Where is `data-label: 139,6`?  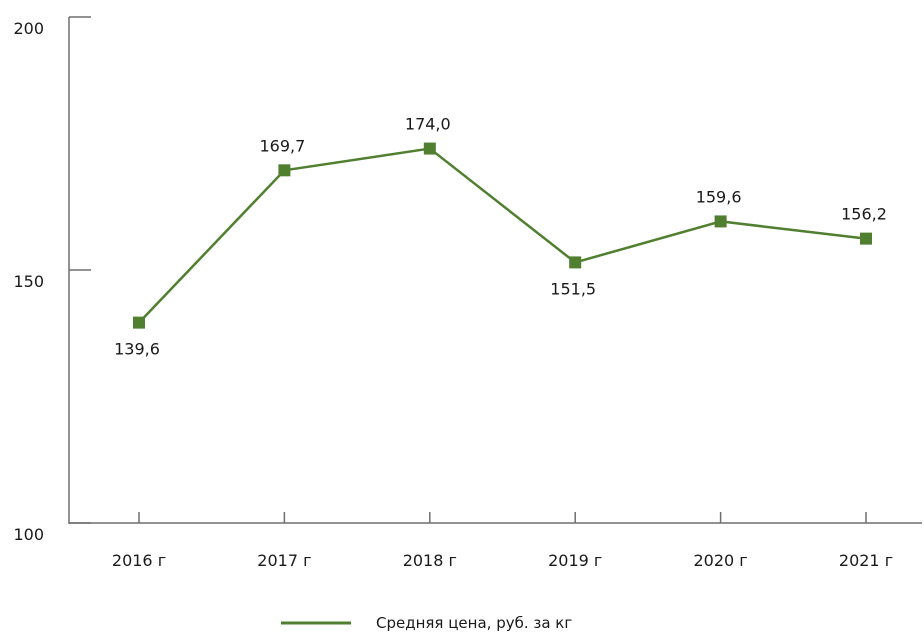 data-label: 139,6 is located at coordinates (137, 349).